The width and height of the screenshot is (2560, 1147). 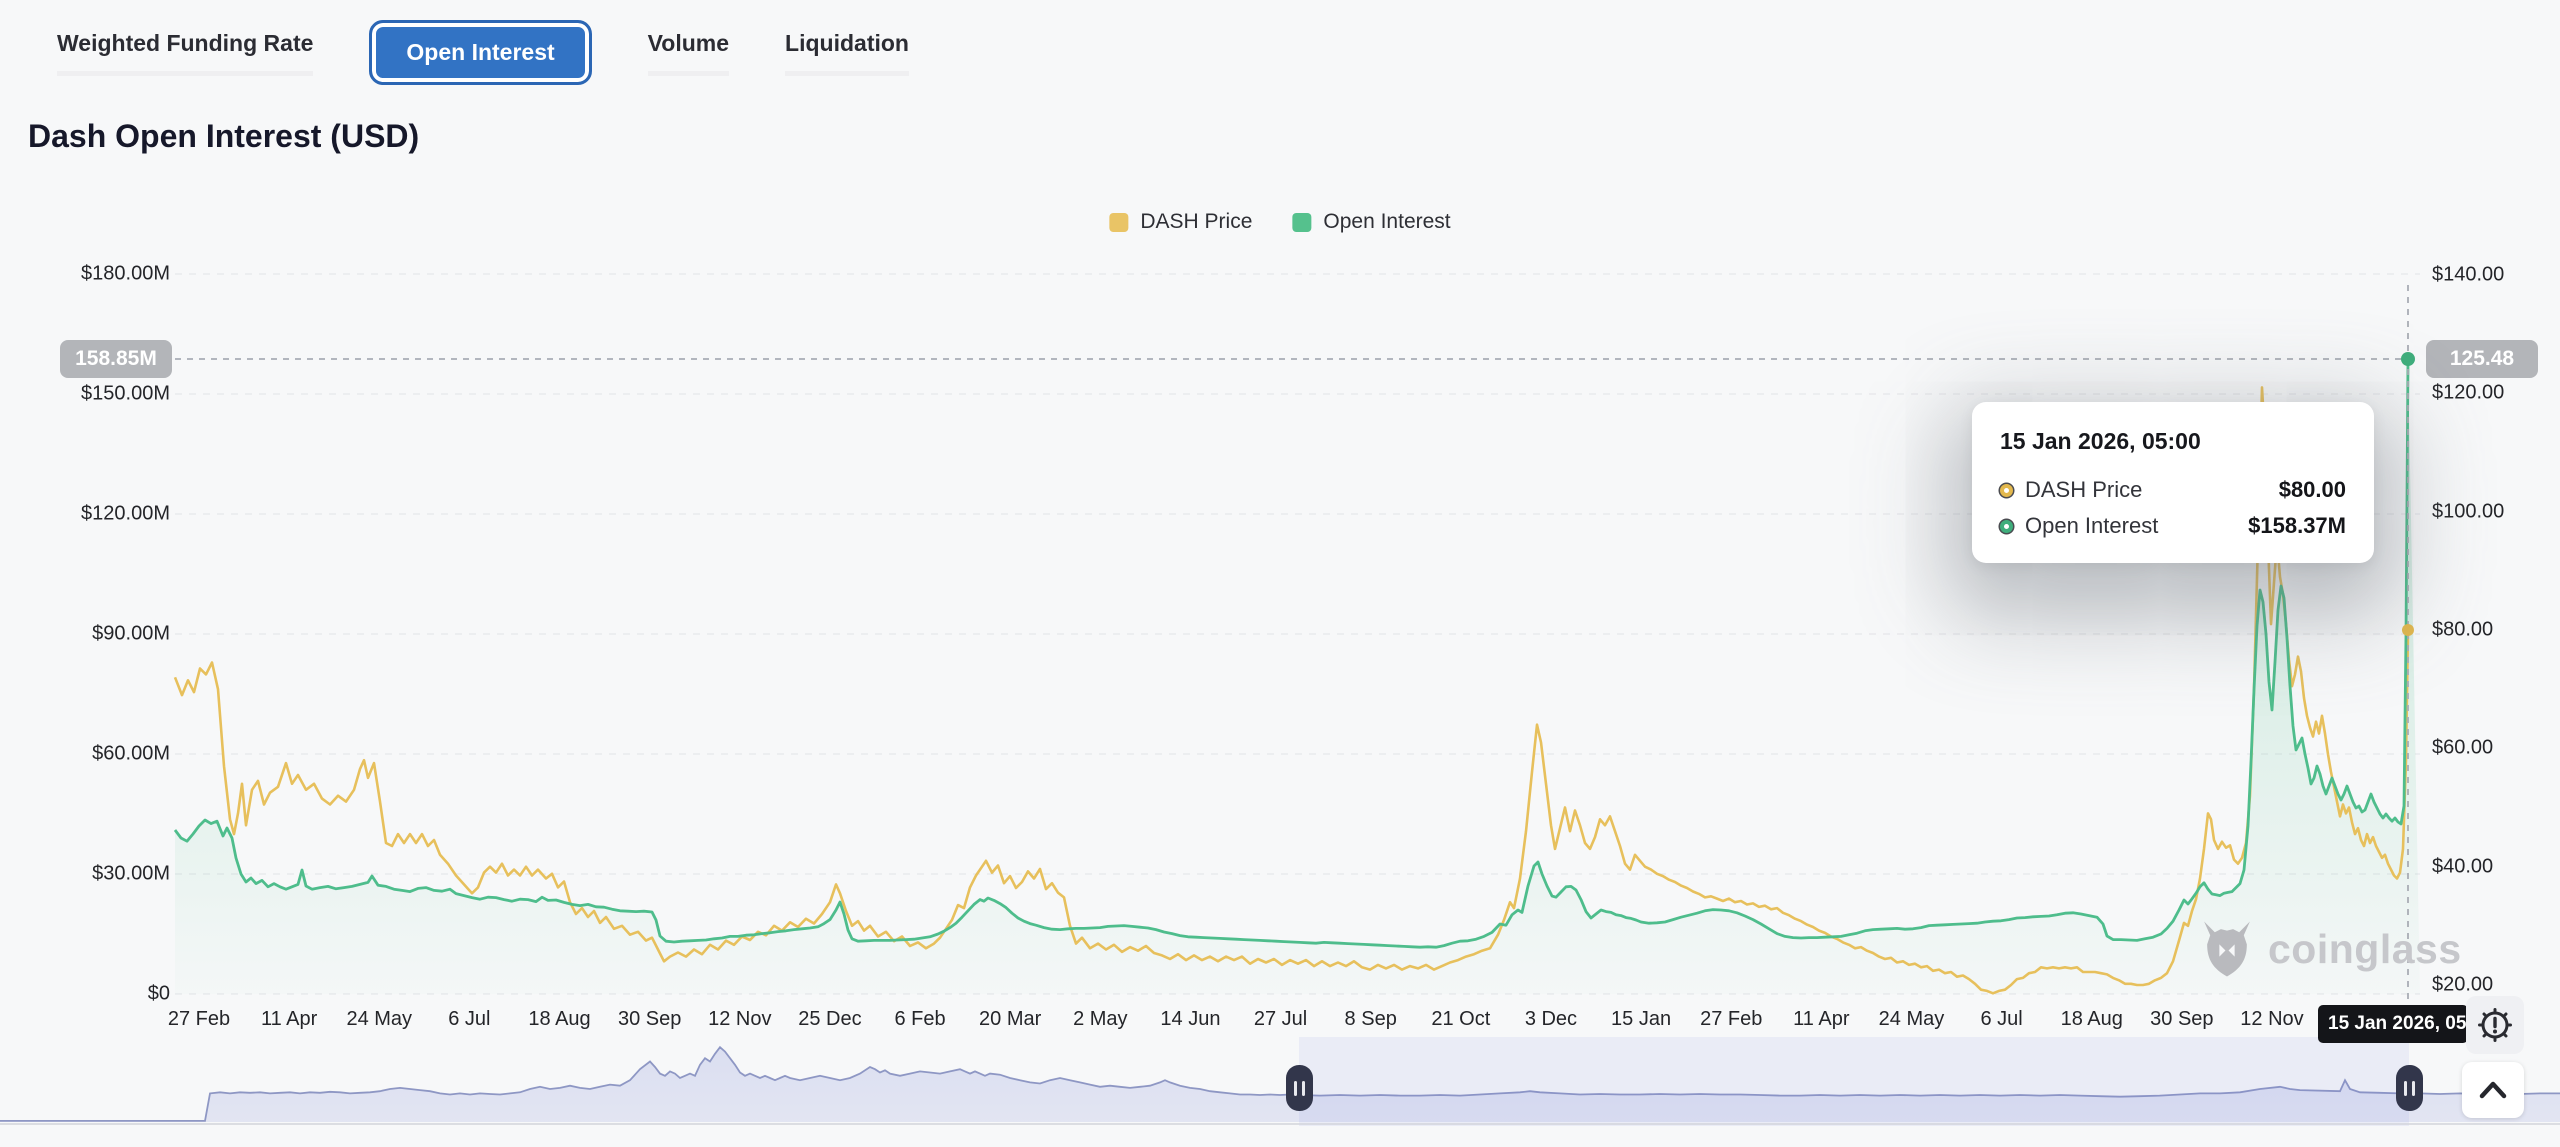 What do you see at coordinates (1010, 1019) in the screenshot?
I see `x-axis-tick: 20 Mar` at bounding box center [1010, 1019].